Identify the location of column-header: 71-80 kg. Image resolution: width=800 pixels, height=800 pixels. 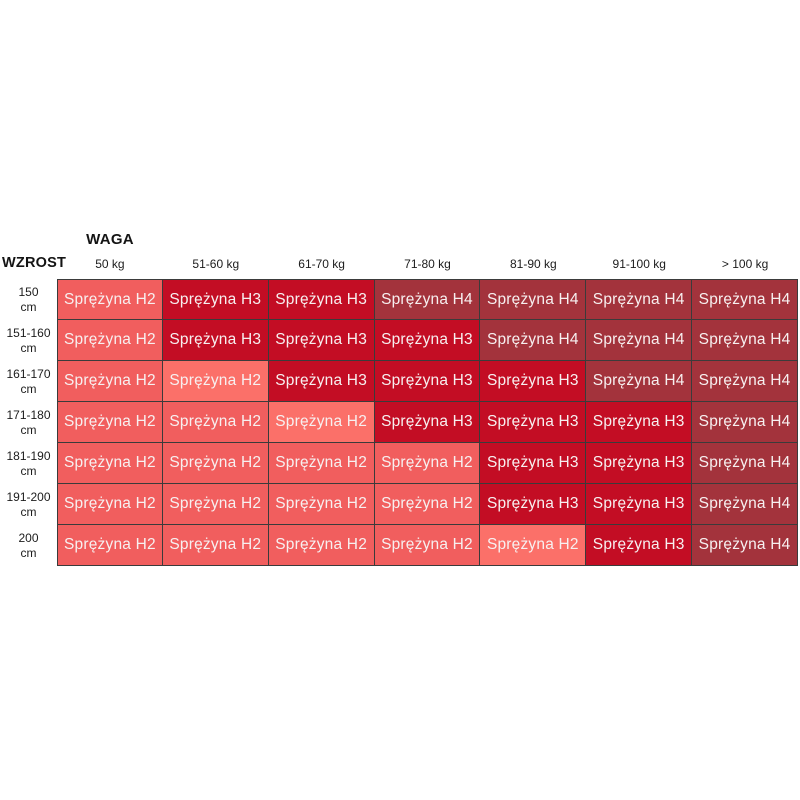
(427, 264).